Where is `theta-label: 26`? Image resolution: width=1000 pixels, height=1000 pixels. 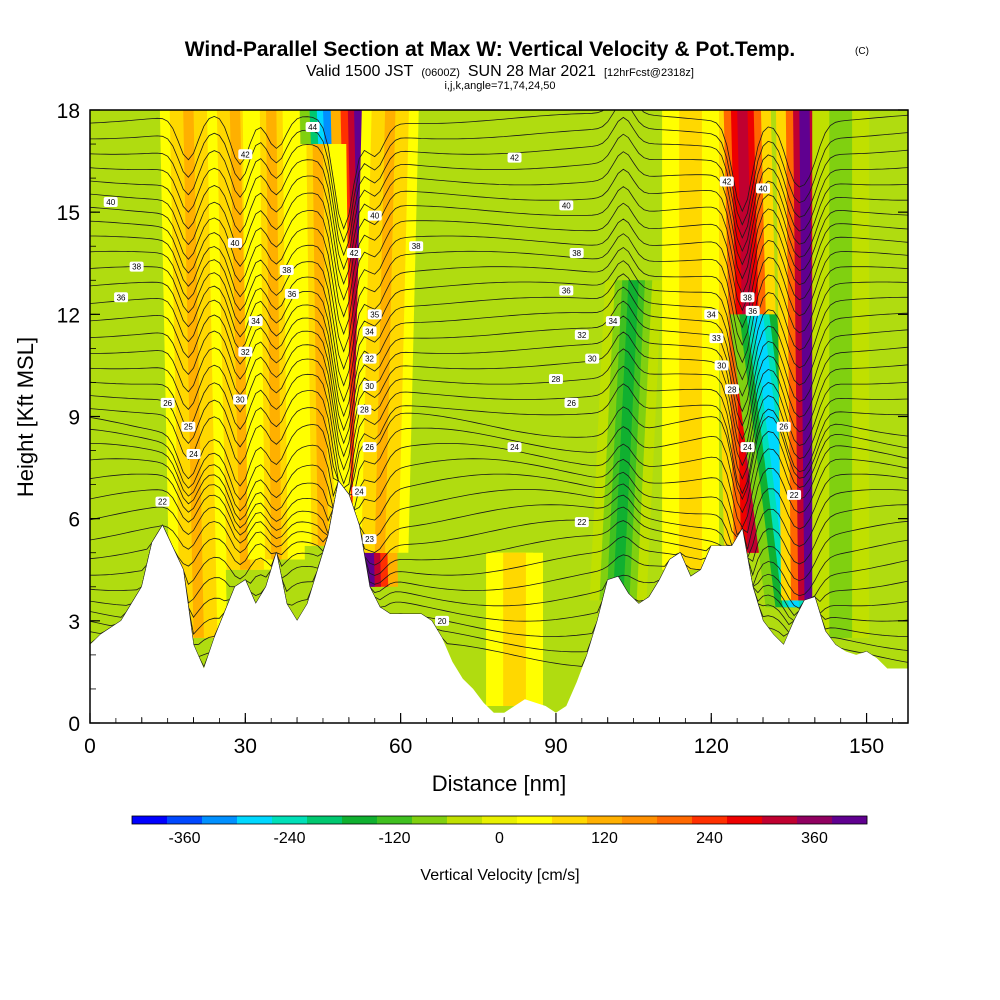
theta-label: 26 is located at coordinates (369, 447).